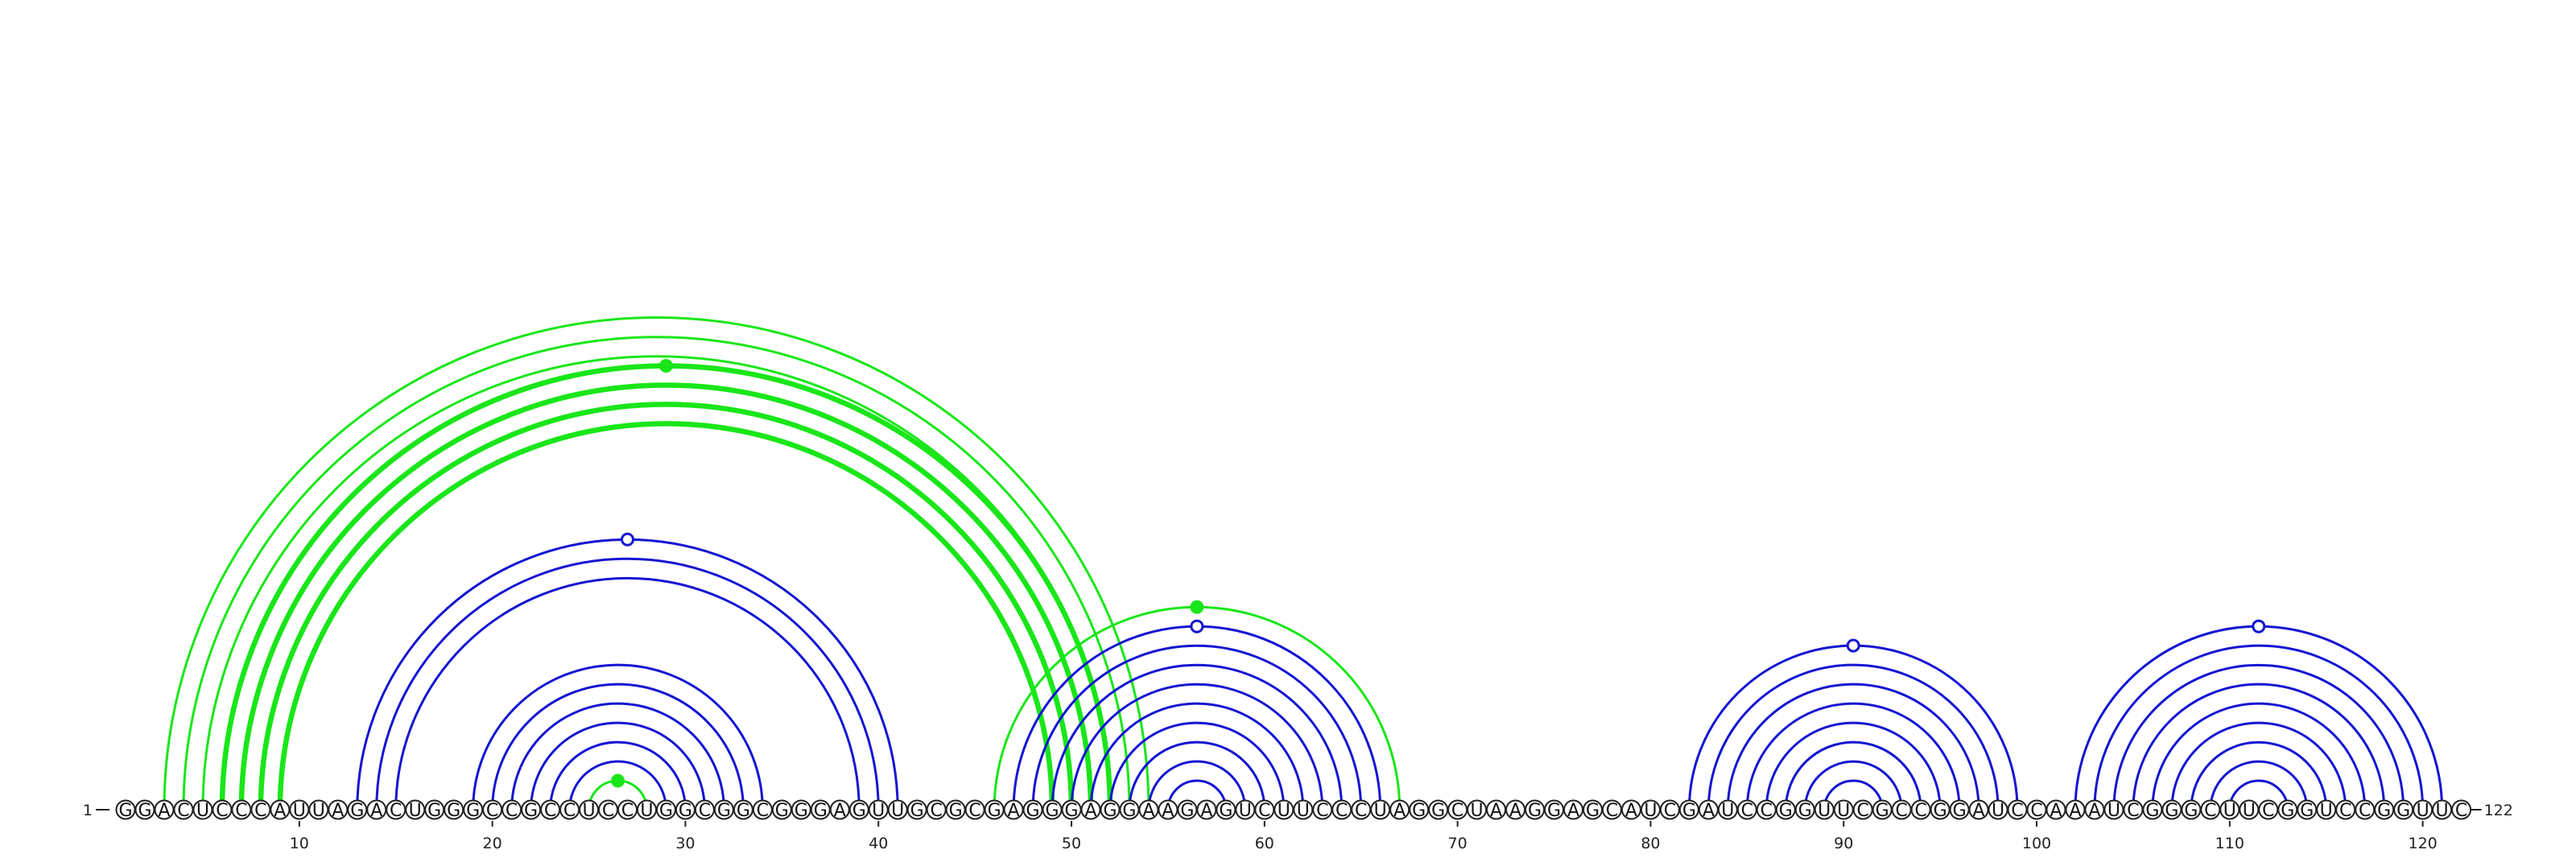 The image size is (2576, 858). I want to click on nucleotide-11: U, so click(318, 810).